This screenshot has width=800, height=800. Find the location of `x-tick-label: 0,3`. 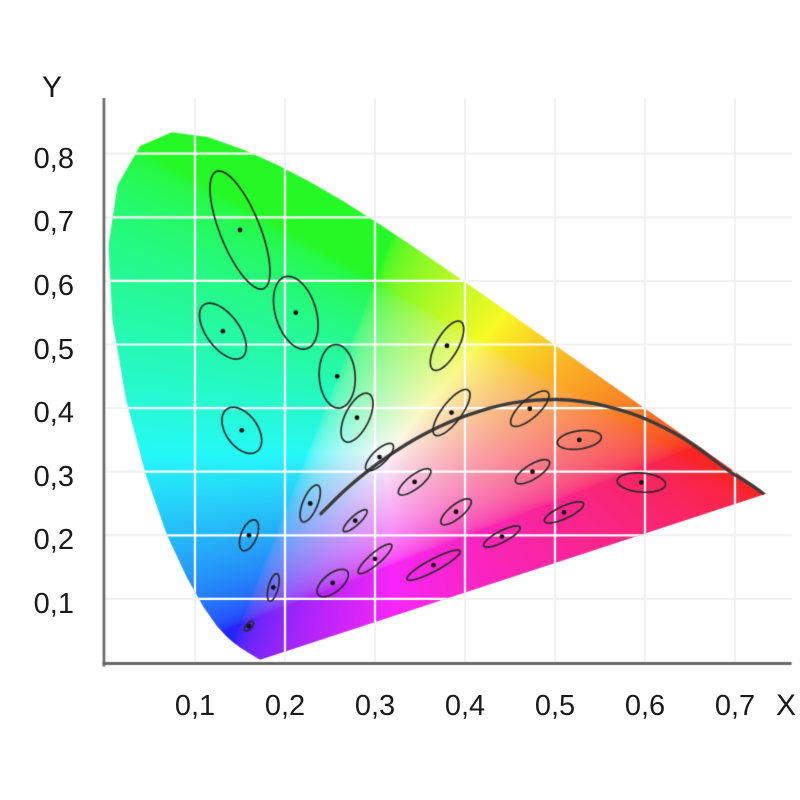

x-tick-label: 0,3 is located at coordinates (375, 706).